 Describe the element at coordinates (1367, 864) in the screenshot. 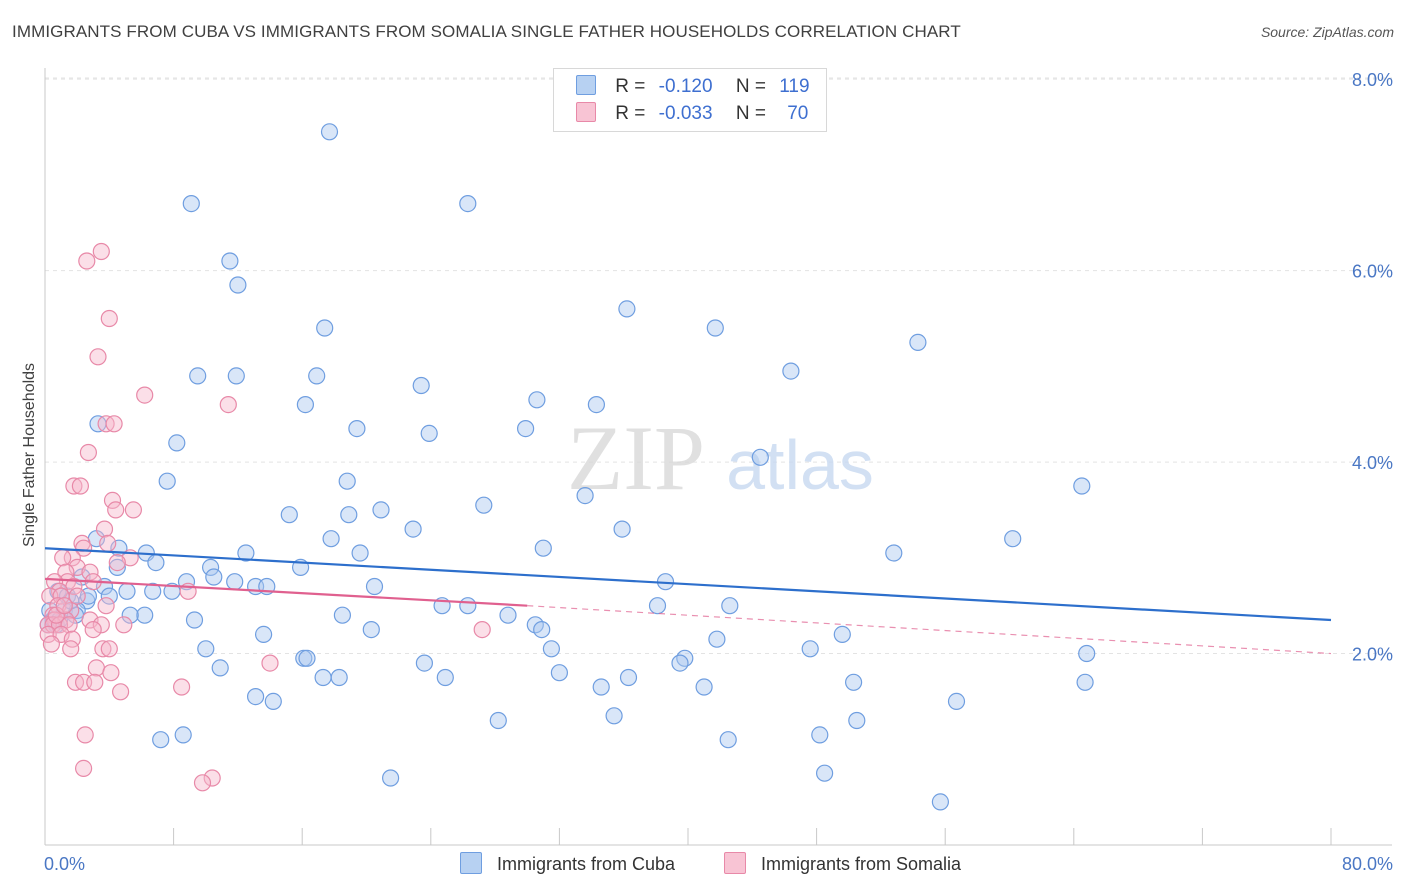

I see `x-tick-label-1: 80.0%` at that location.